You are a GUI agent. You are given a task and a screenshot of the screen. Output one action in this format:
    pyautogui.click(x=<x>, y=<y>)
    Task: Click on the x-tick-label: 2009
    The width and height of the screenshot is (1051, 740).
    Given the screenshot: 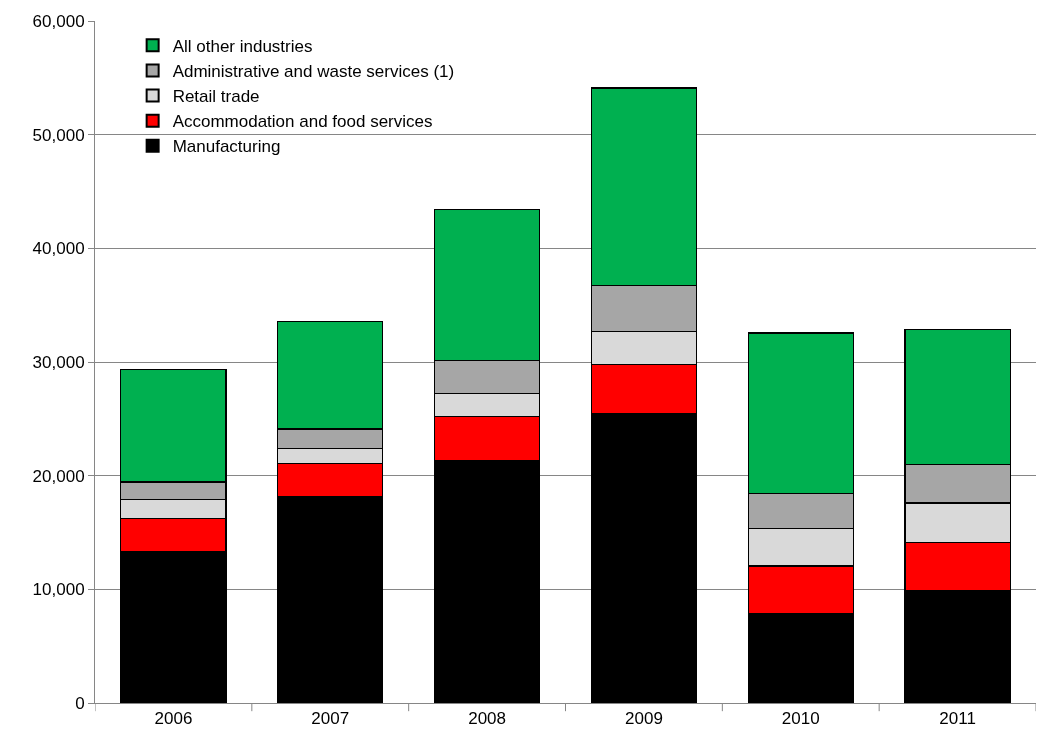 What is the action you would take?
    pyautogui.click(x=644, y=719)
    